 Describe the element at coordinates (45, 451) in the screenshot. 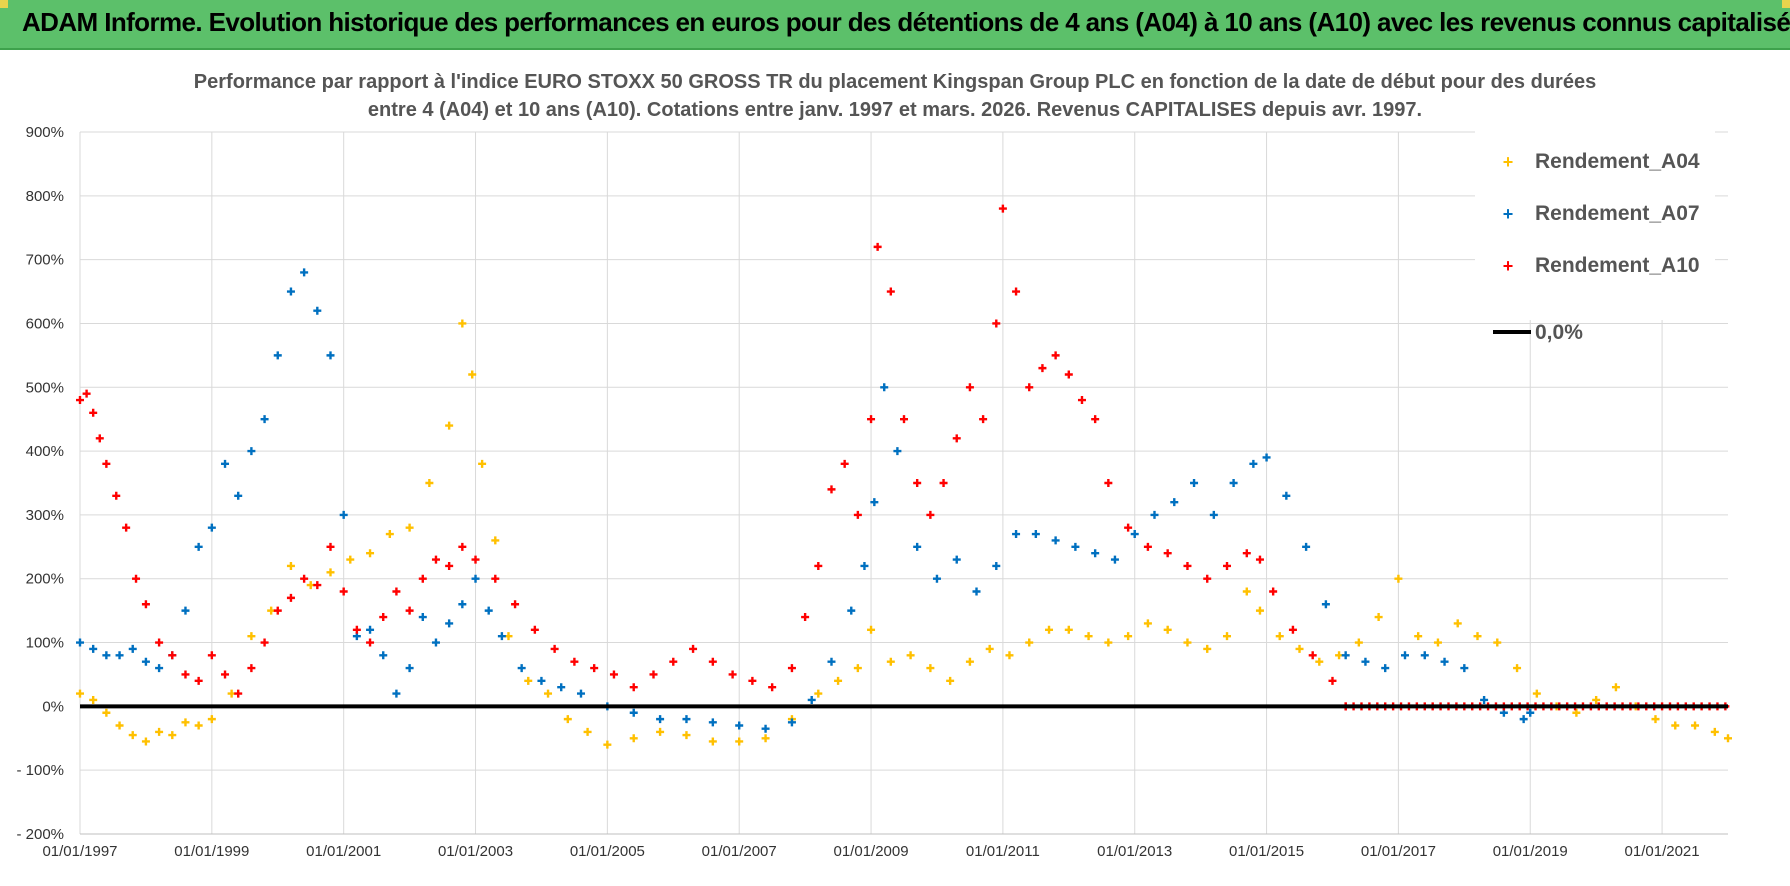

I see `y-tick-label: 400%` at that location.